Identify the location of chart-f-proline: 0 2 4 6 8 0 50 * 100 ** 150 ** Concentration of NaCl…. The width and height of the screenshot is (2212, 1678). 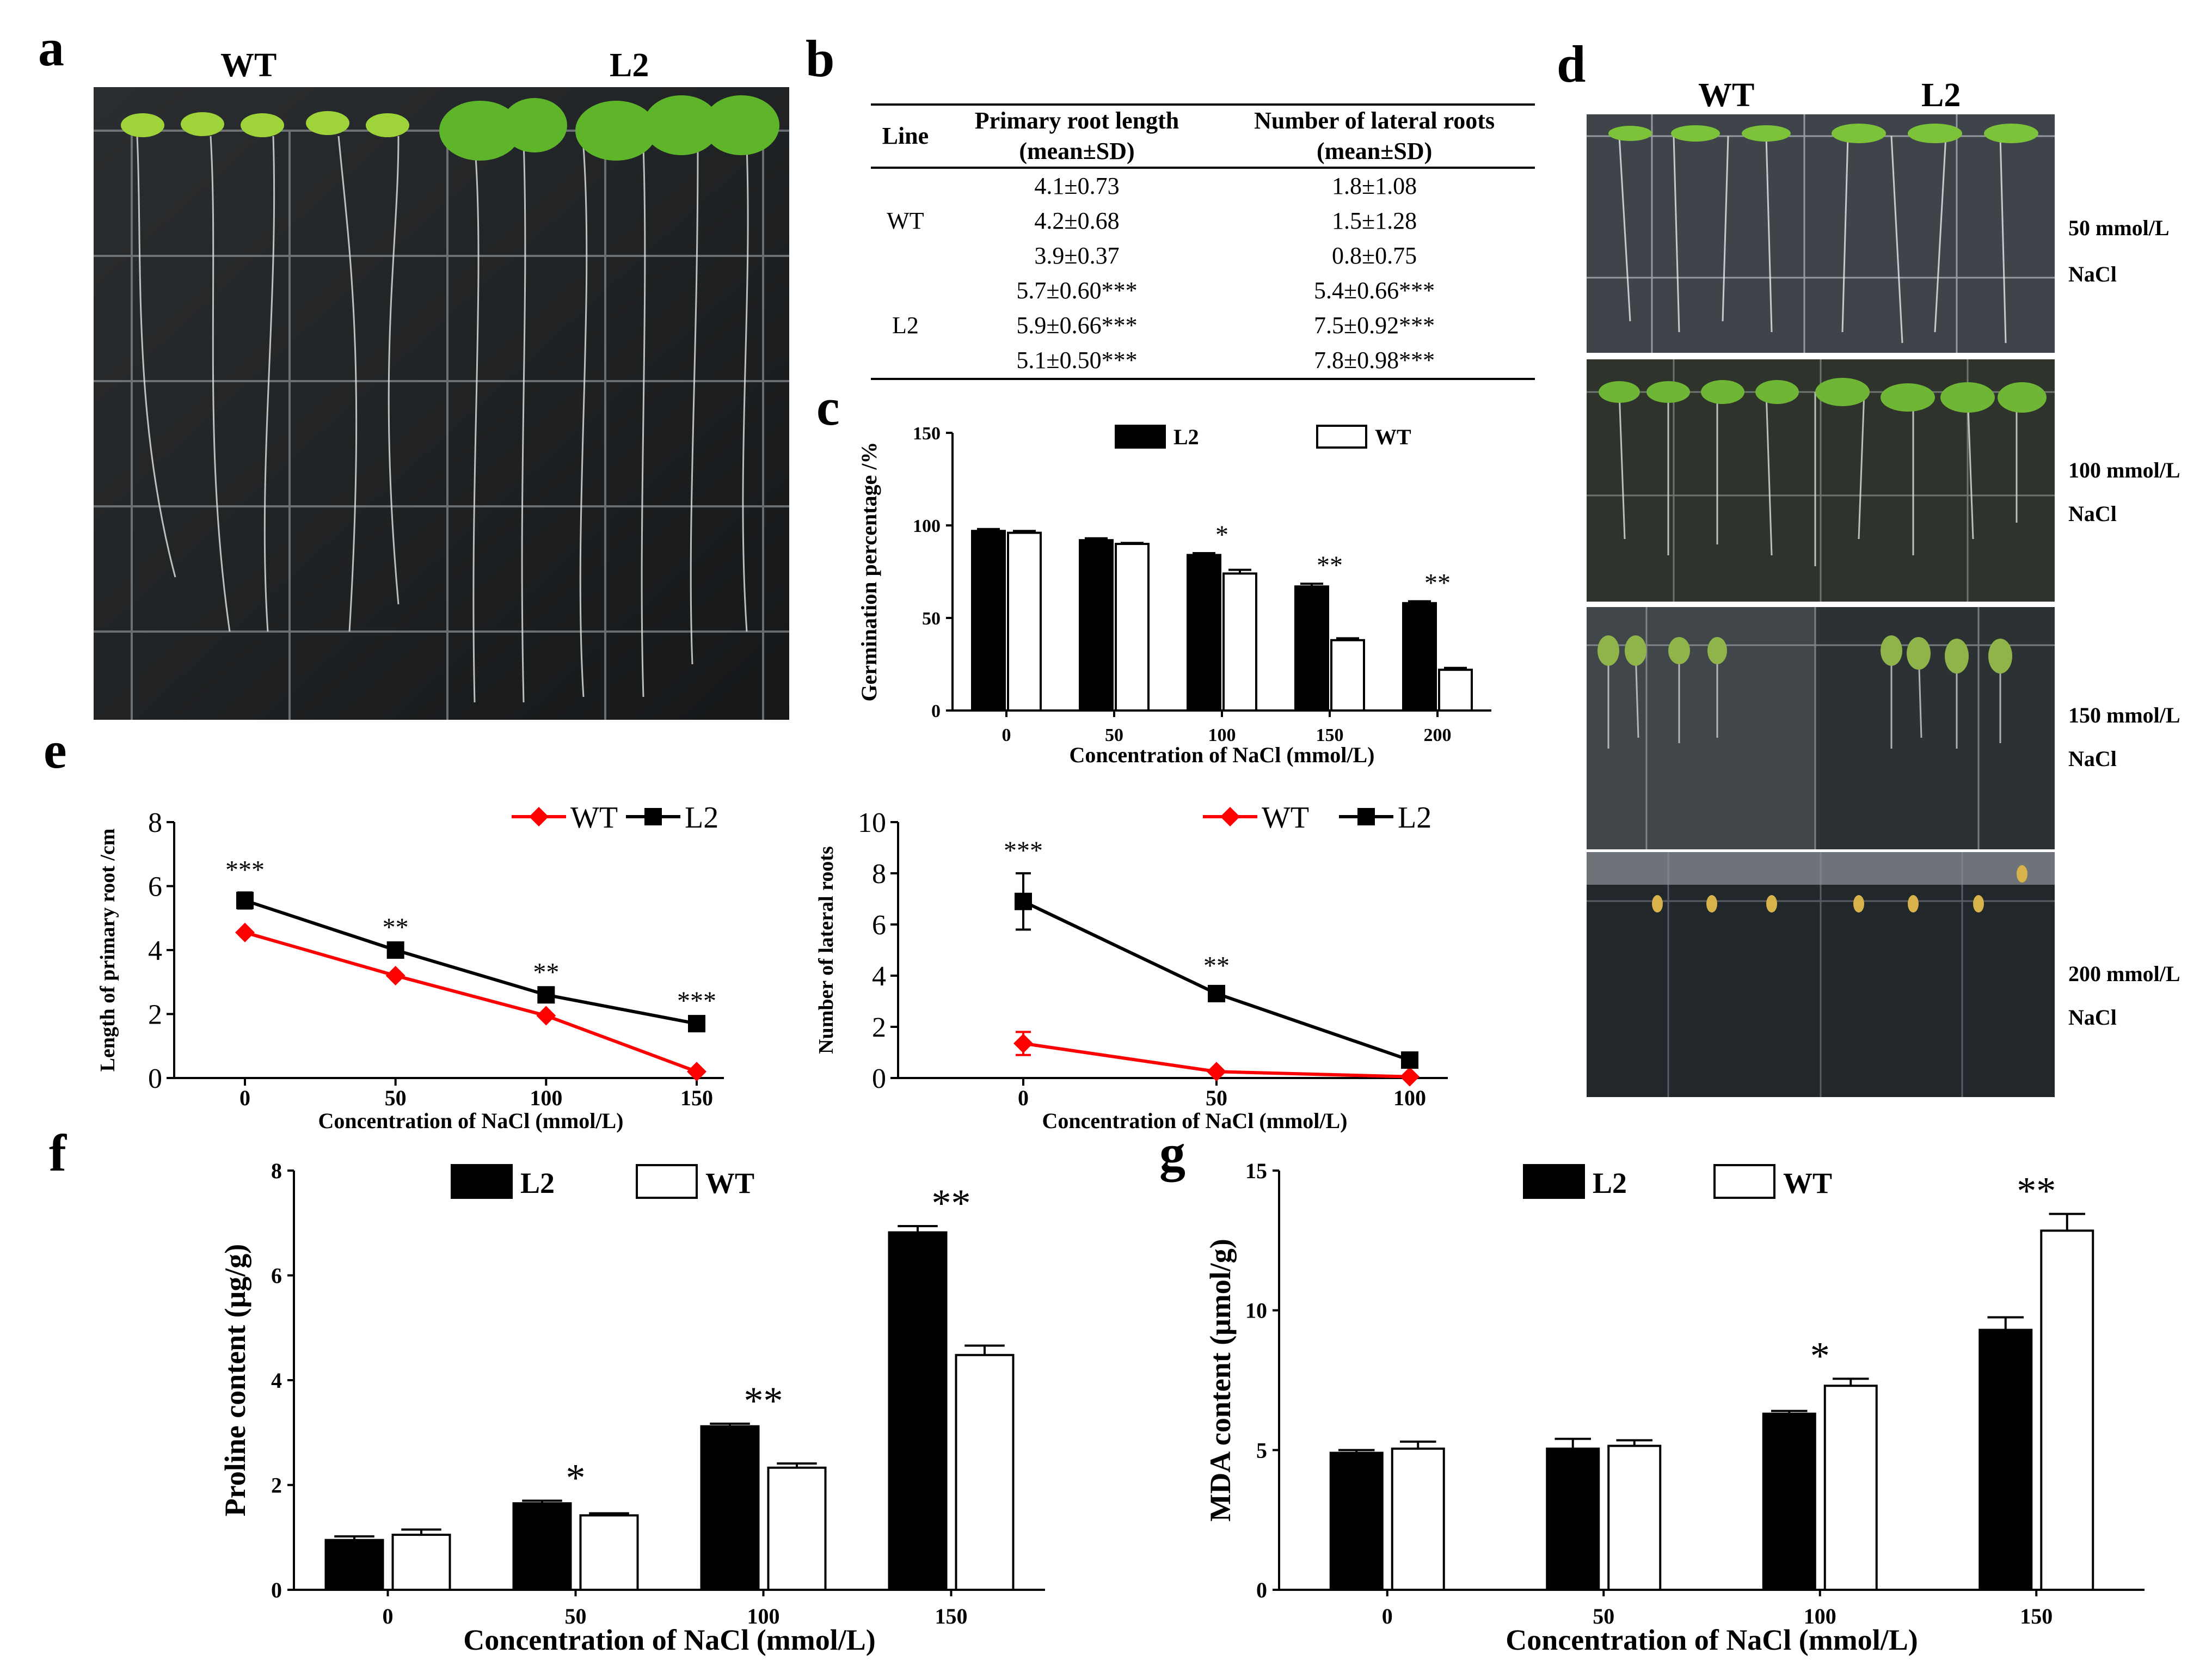
(632, 1407).